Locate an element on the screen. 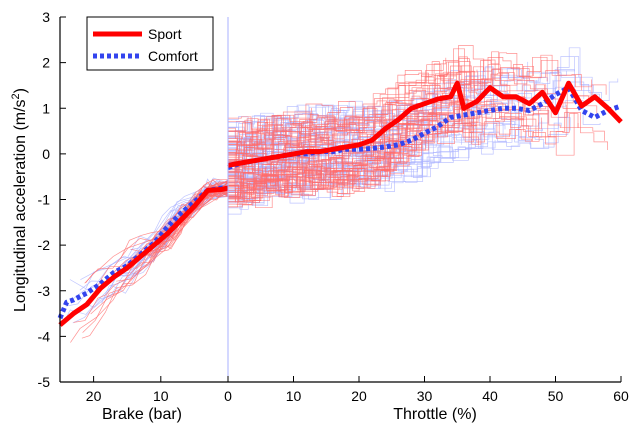  series-line-sport-throttle is located at coordinates (425, 124).